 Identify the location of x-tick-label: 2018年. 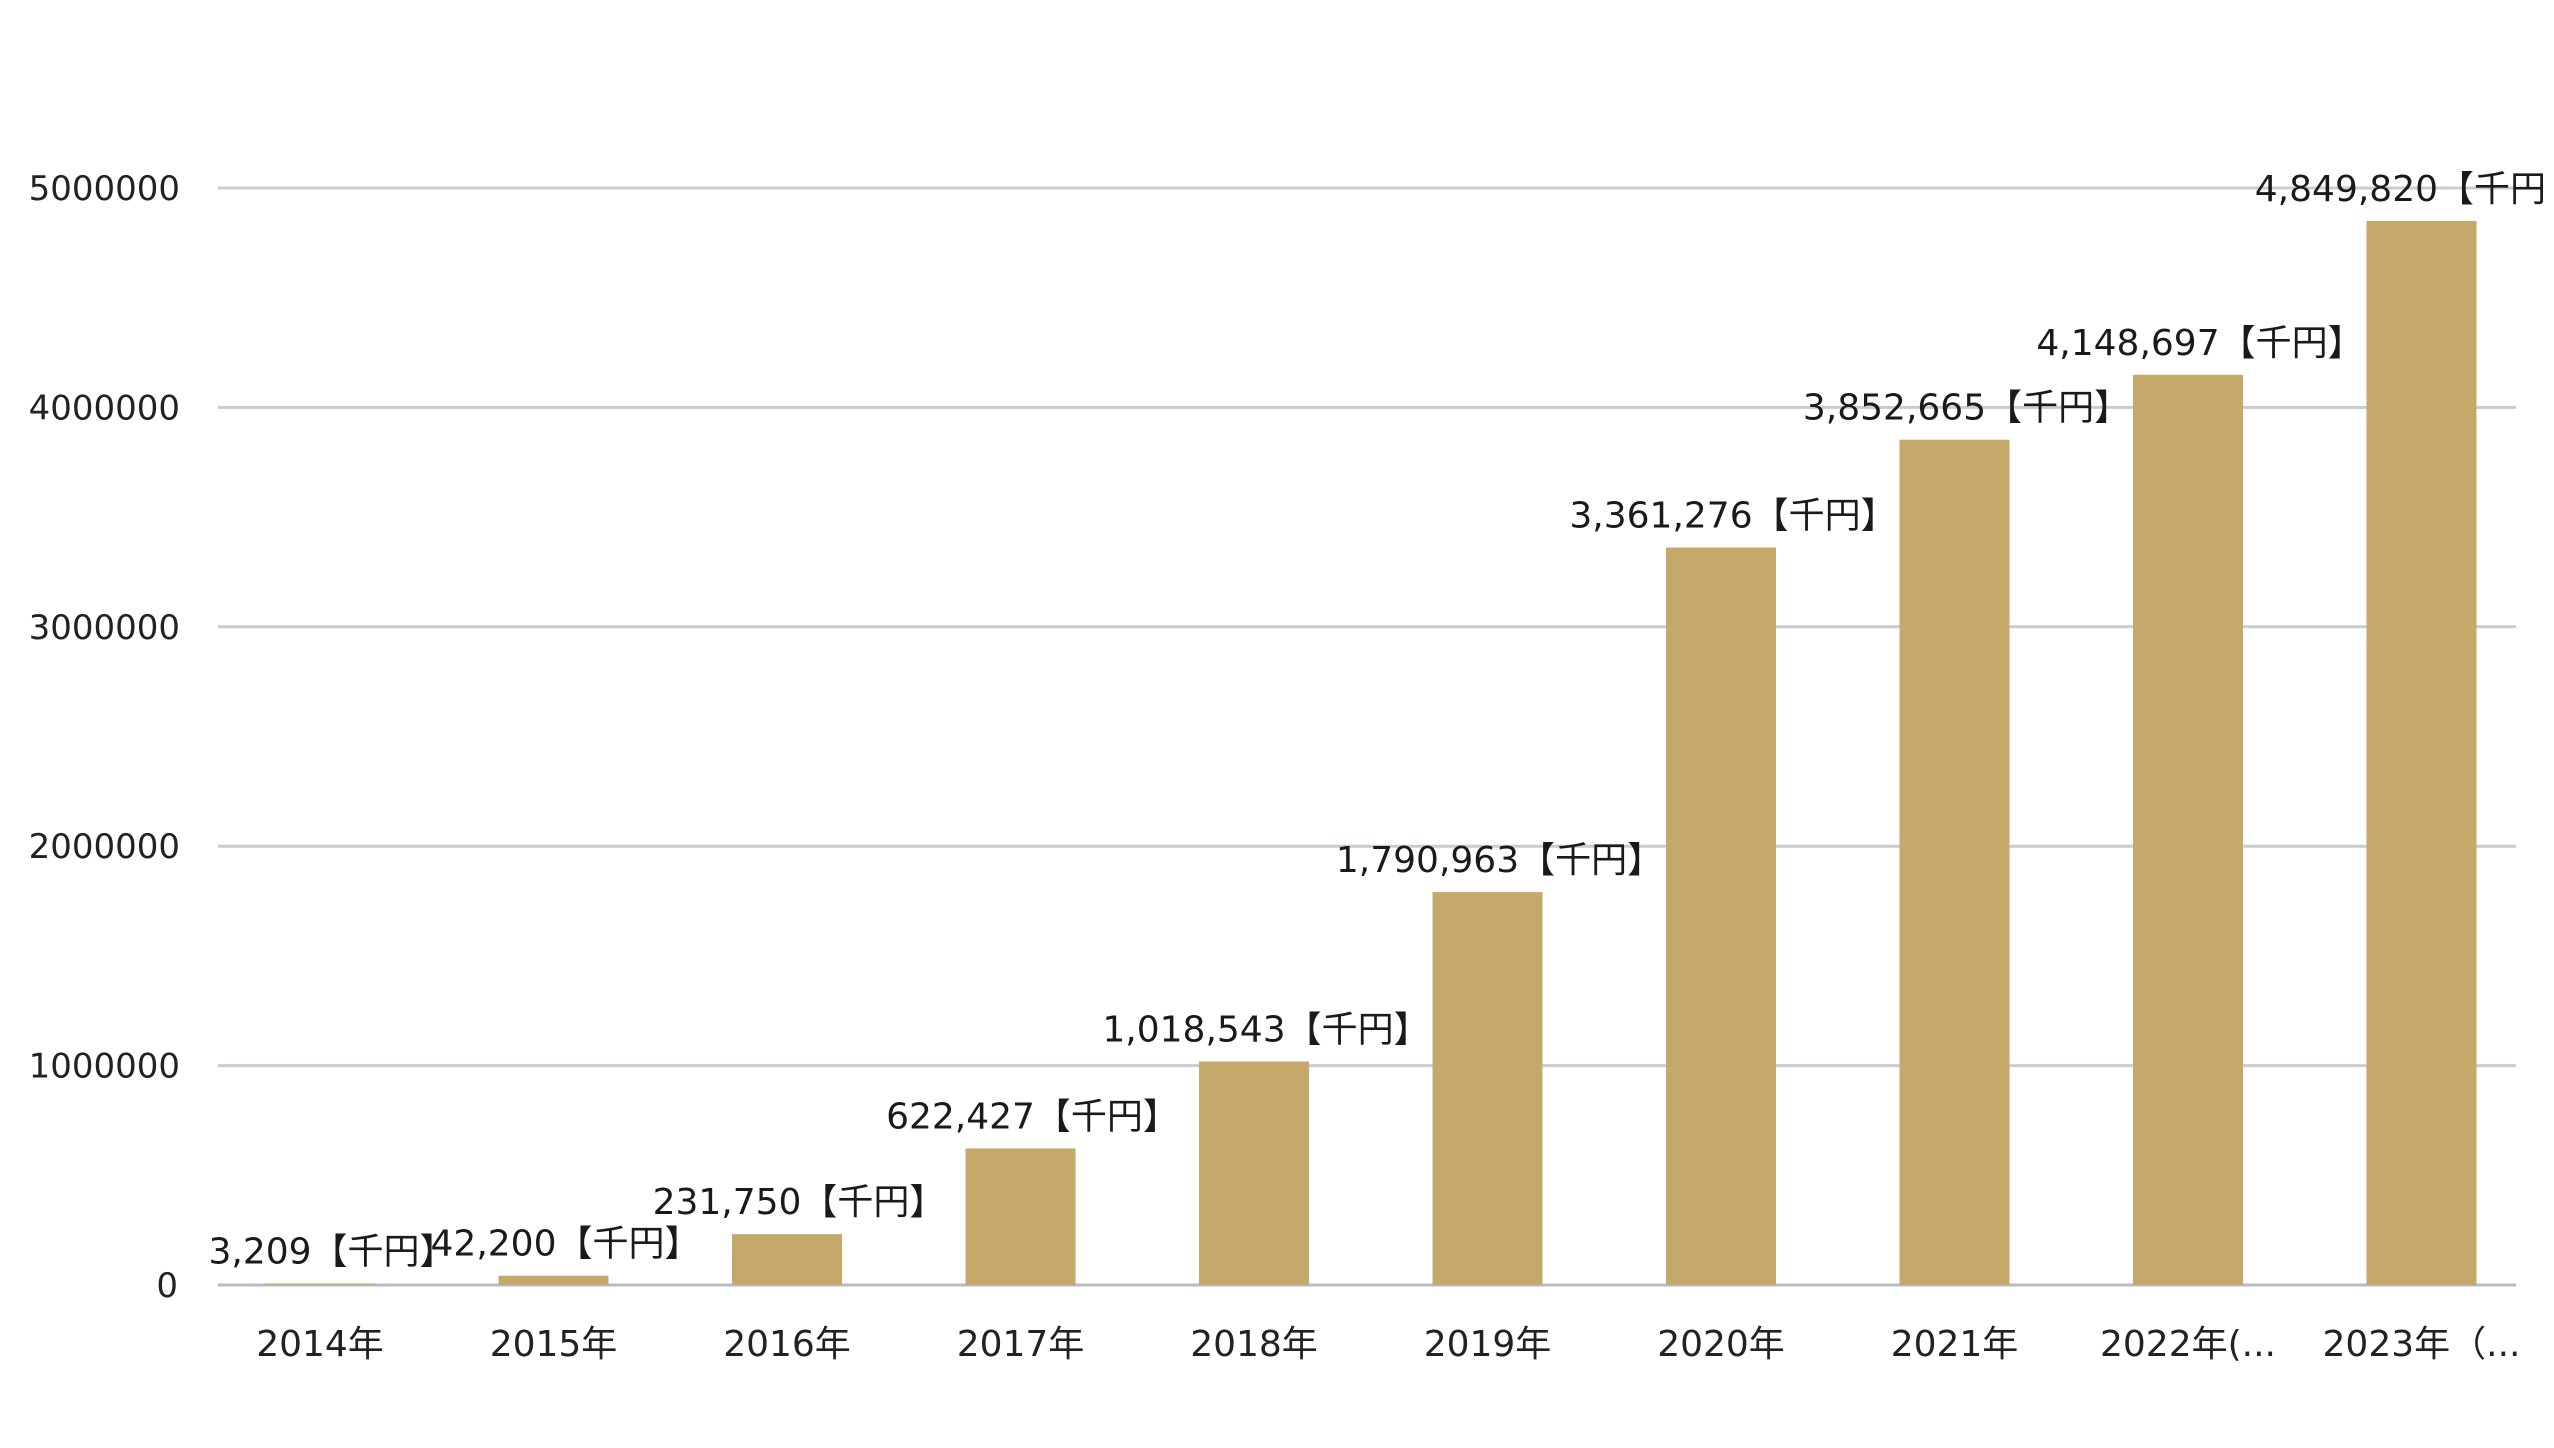
(1254, 1344).